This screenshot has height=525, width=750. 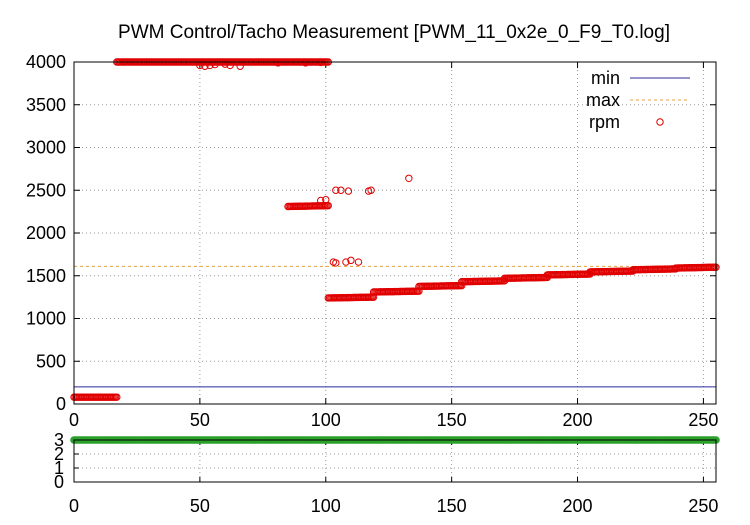 What do you see at coordinates (61, 404) in the screenshot?
I see `y-tick-label: 0` at bounding box center [61, 404].